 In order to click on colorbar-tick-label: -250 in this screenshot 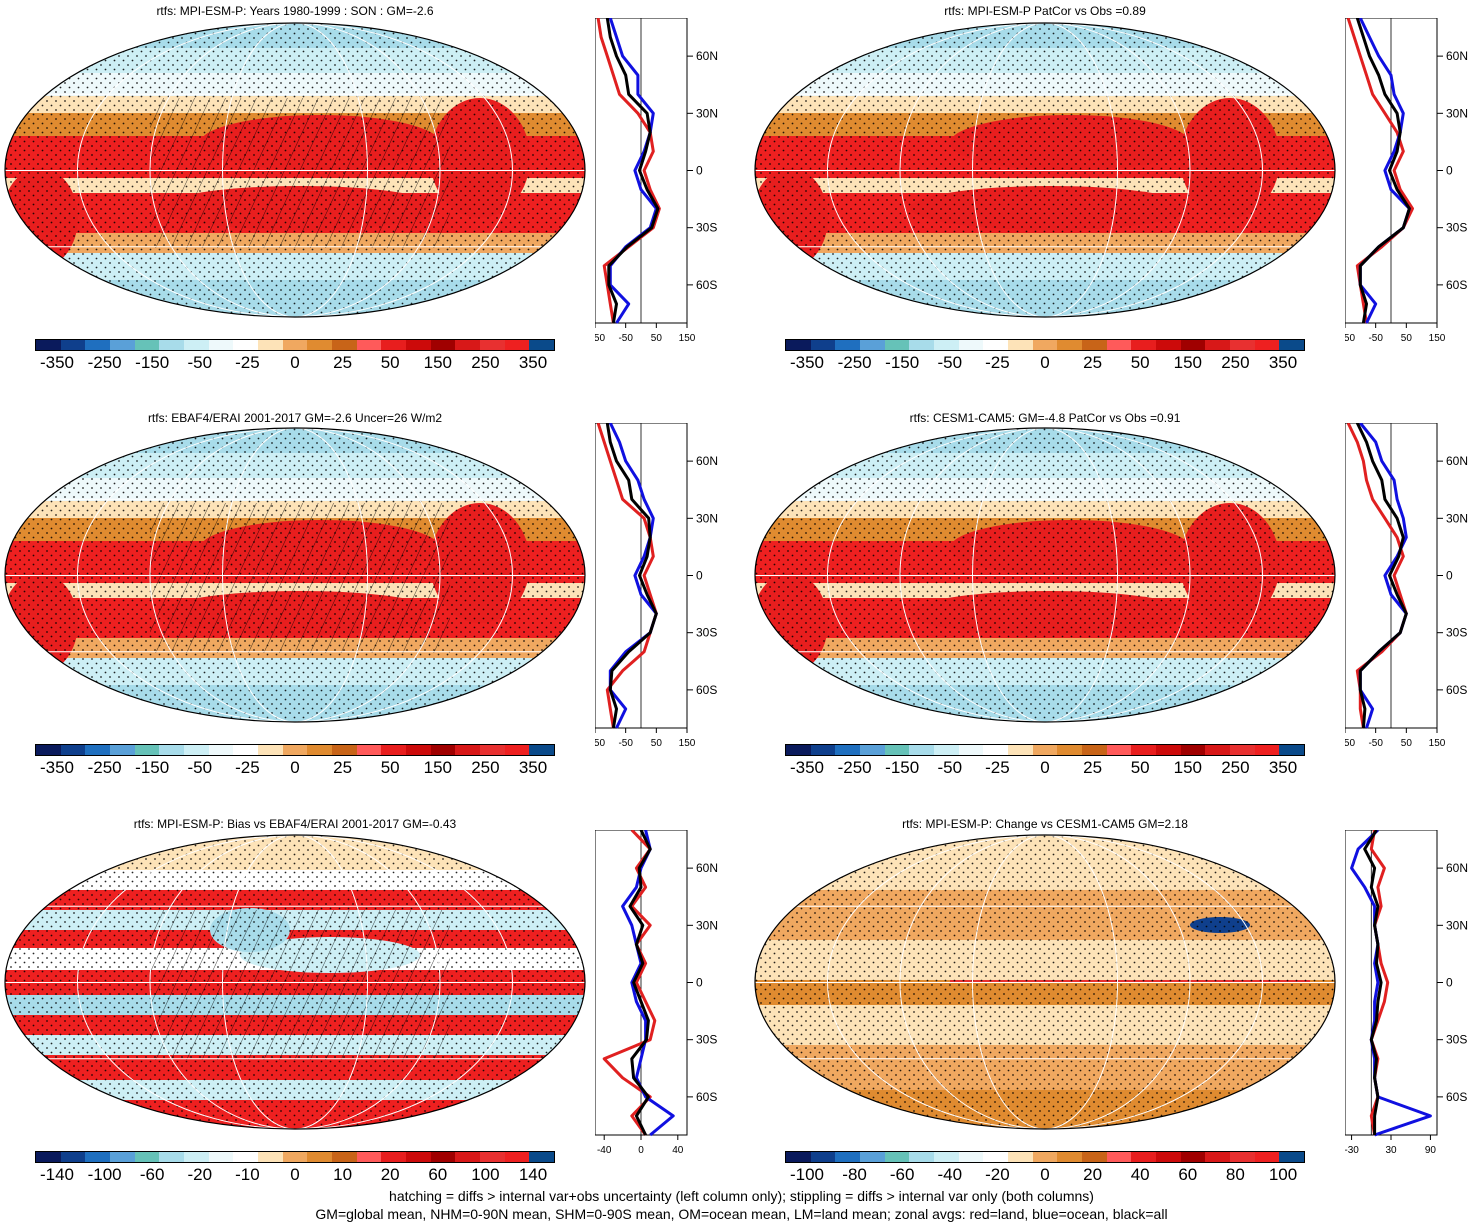, I will do `click(854, 767)`.